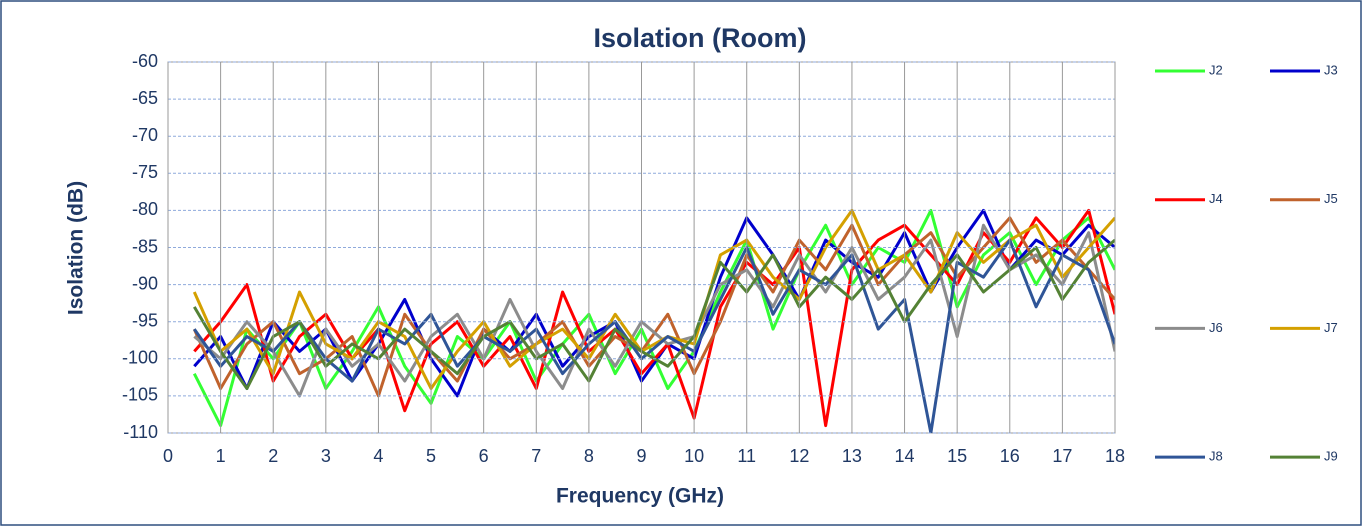  Describe the element at coordinates (746, 456) in the screenshot. I see `x-tick-label: 11` at that location.